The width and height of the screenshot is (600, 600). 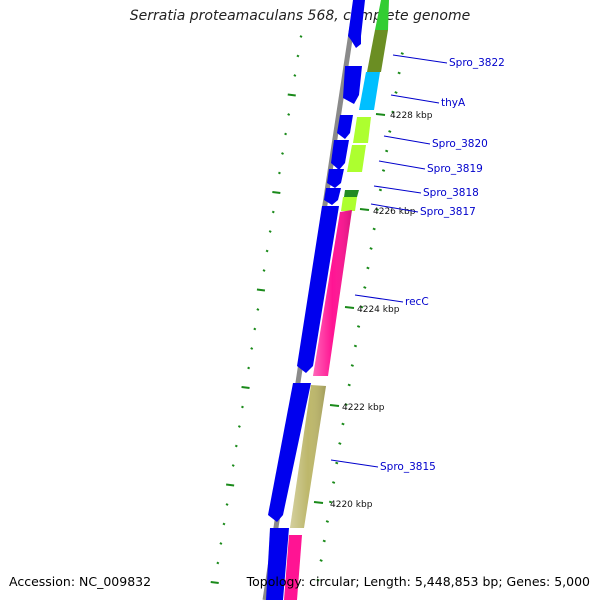 I want to click on gene-label-thya: thyA, so click(x=453, y=103).